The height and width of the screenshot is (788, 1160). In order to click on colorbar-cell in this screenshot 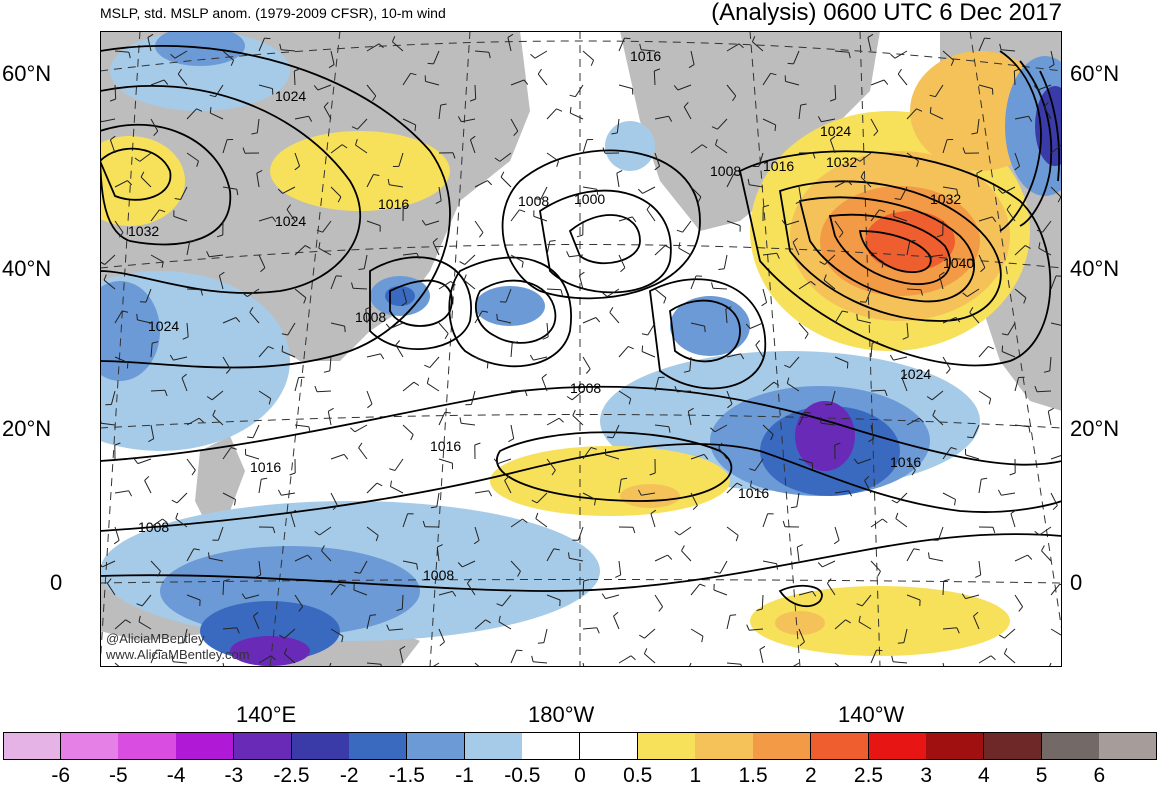, I will do `click(724, 746)`.